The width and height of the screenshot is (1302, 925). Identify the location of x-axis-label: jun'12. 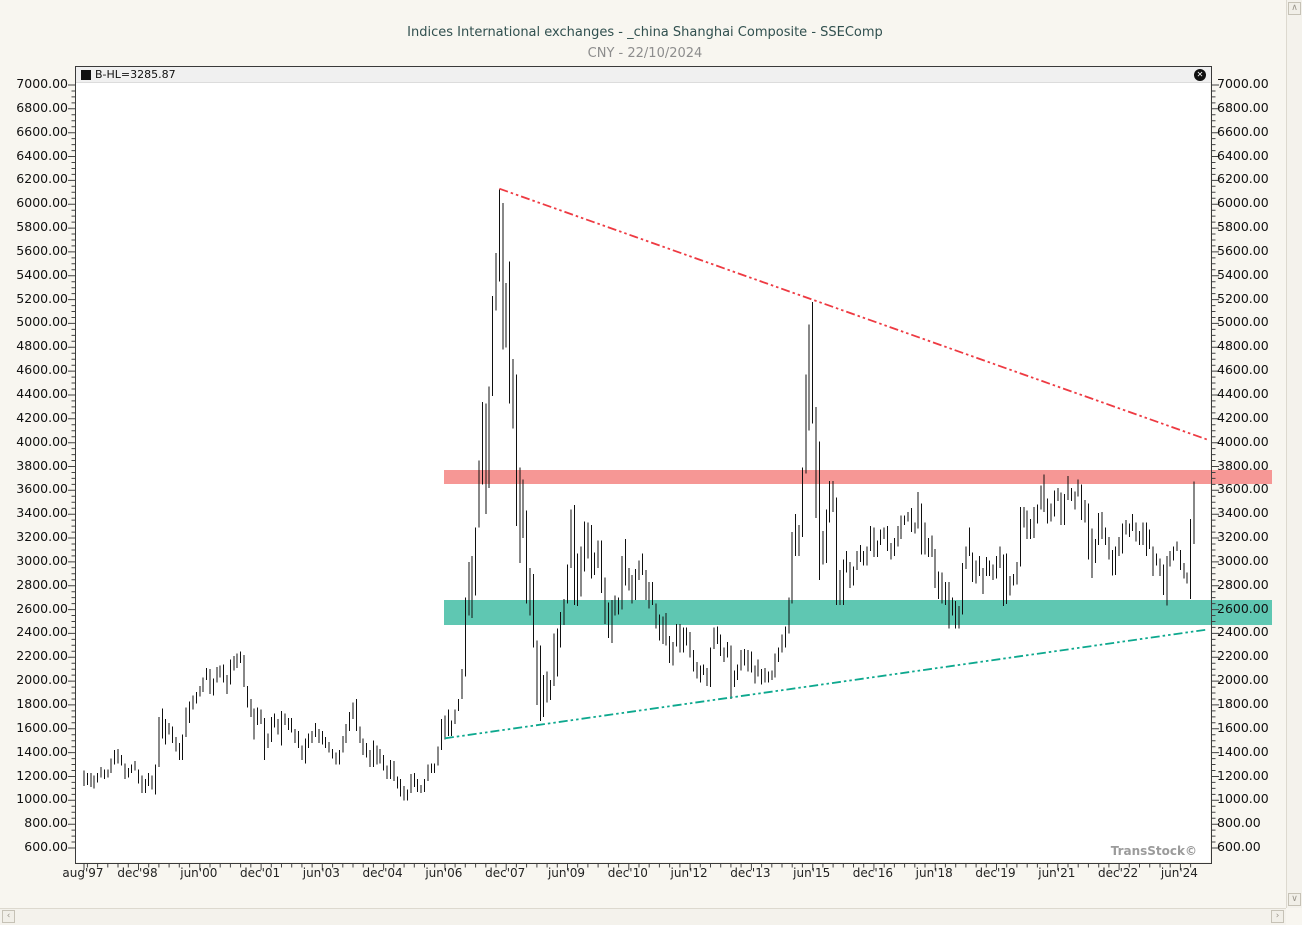
(689, 873).